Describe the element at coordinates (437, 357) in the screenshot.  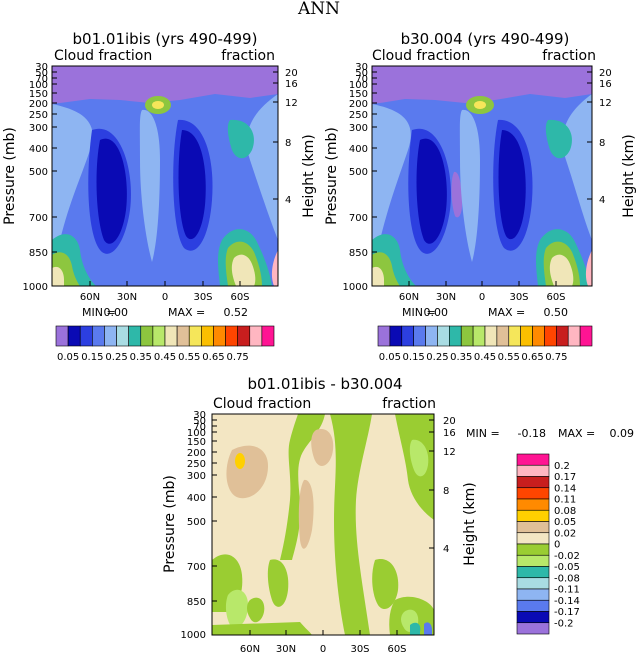
I see `colorbar-panel-2-label: 0.25` at that location.